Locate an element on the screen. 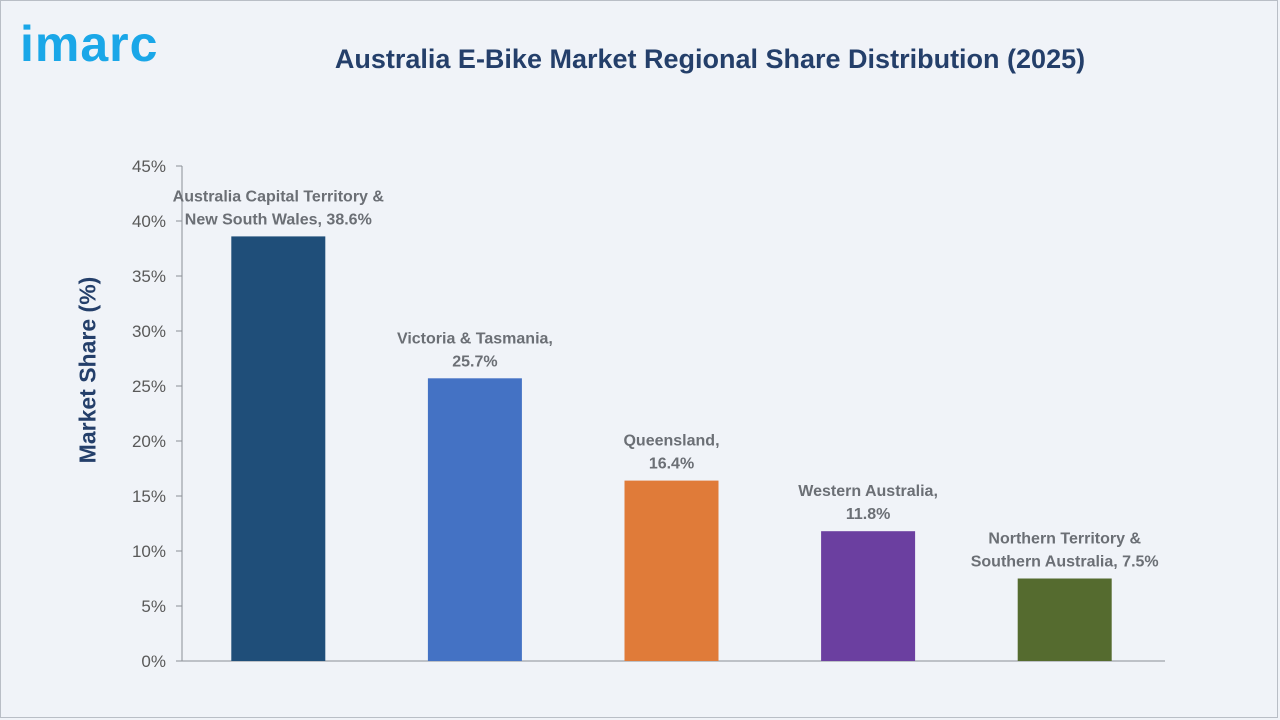  y-tick-label: 20% is located at coordinates (149, 441).